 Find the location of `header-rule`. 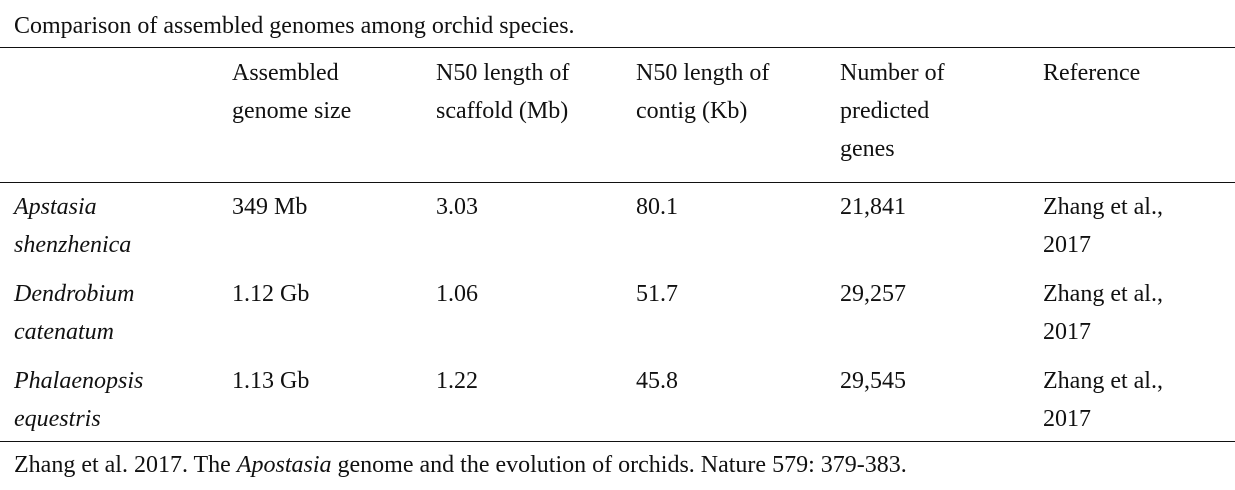

header-rule is located at coordinates (617, 182).